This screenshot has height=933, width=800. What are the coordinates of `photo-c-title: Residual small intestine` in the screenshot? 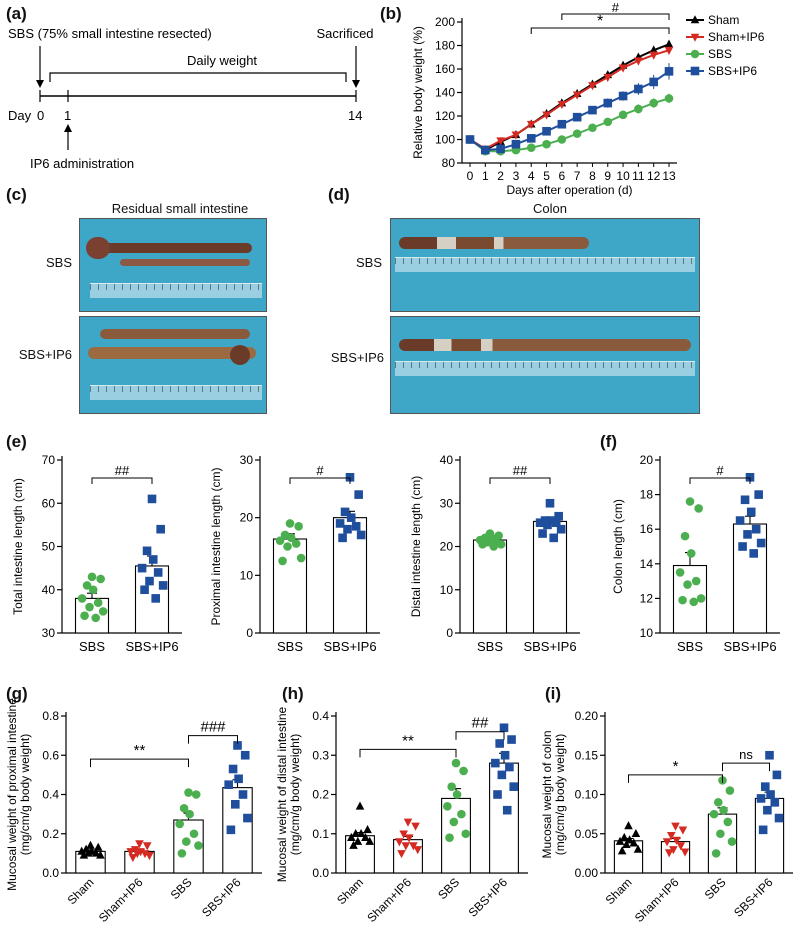 It's located at (180, 208).